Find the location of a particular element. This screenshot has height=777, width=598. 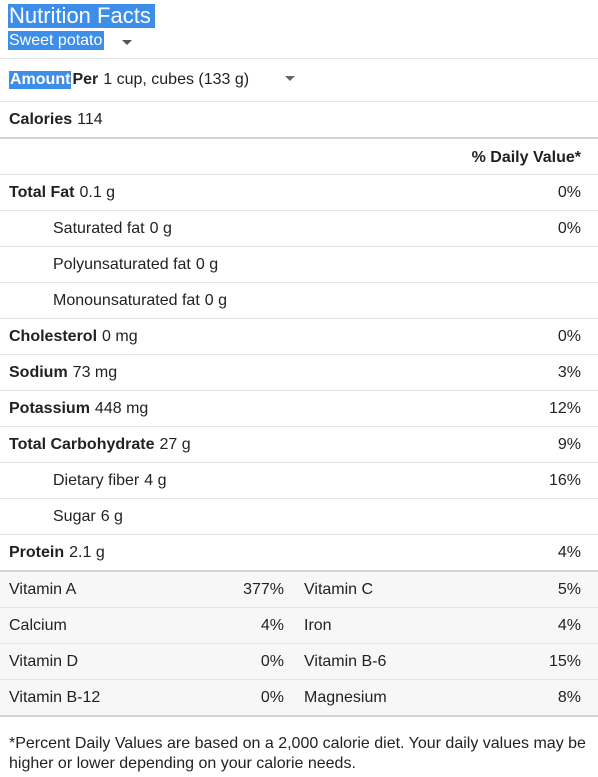

food-dropdown-caret-icon is located at coordinates (127, 42).